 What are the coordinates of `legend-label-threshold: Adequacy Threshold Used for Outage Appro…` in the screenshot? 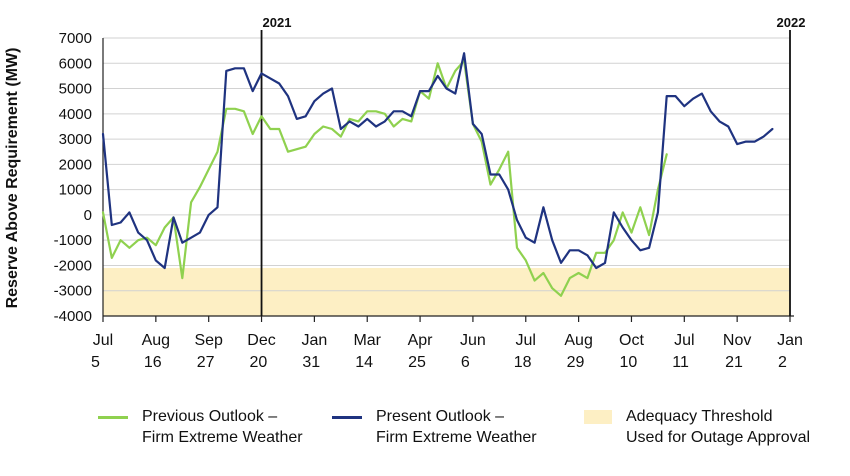 It's located at (718, 427).